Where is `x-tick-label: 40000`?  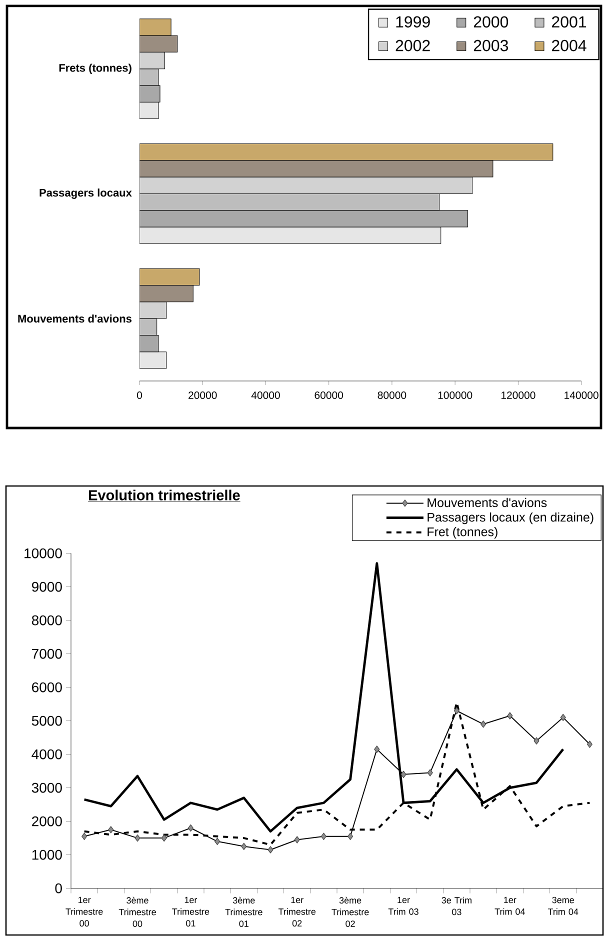
x-tick-label: 40000 is located at coordinates (265, 395).